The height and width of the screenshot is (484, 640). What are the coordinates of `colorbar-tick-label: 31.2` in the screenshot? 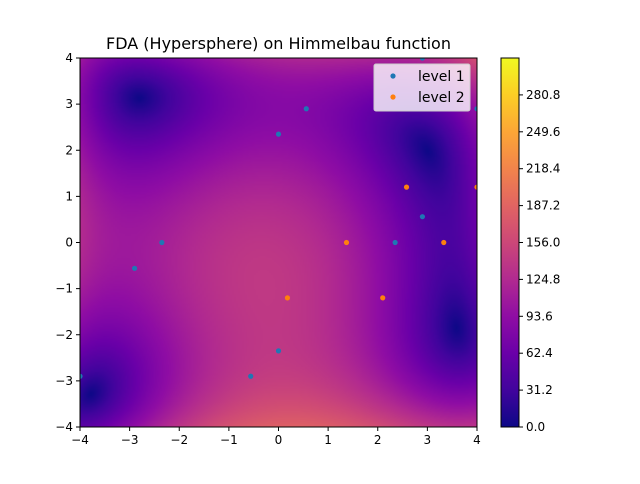 It's located at (539, 390).